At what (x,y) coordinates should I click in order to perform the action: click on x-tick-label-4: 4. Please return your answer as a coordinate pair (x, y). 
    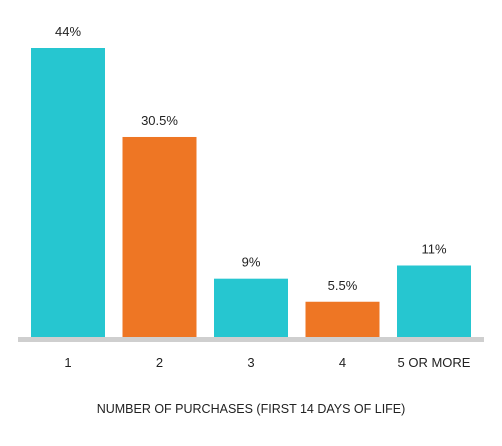
    Looking at the image, I should click on (342, 362).